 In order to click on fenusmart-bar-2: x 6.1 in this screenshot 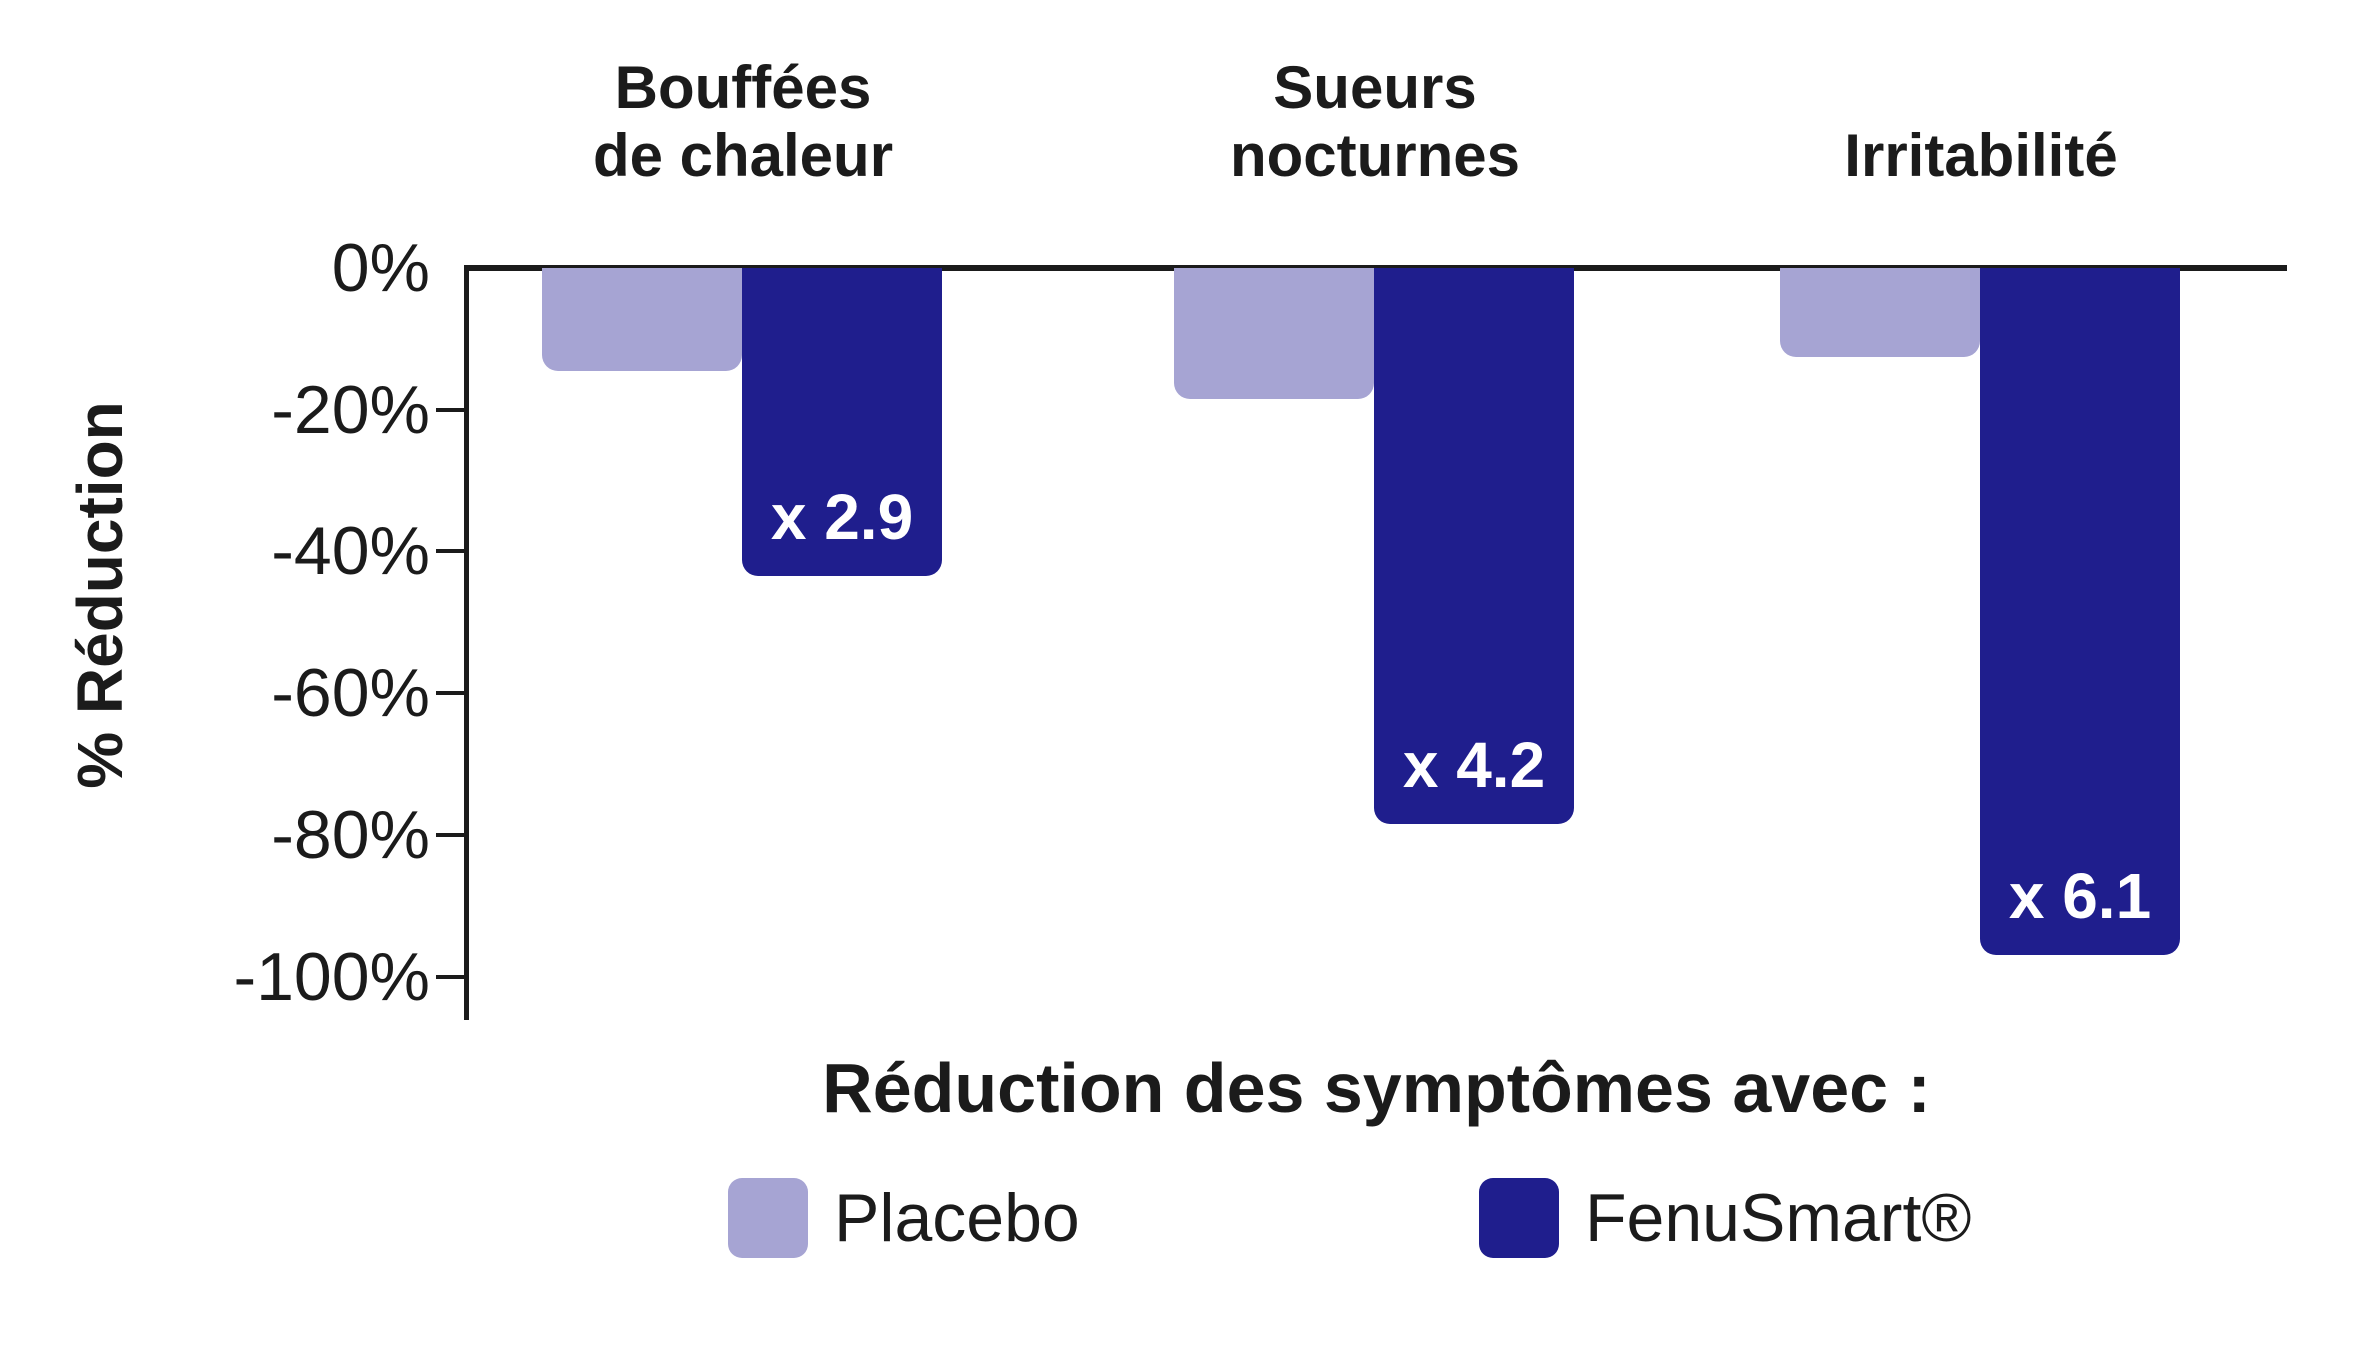, I will do `click(2080, 612)`.